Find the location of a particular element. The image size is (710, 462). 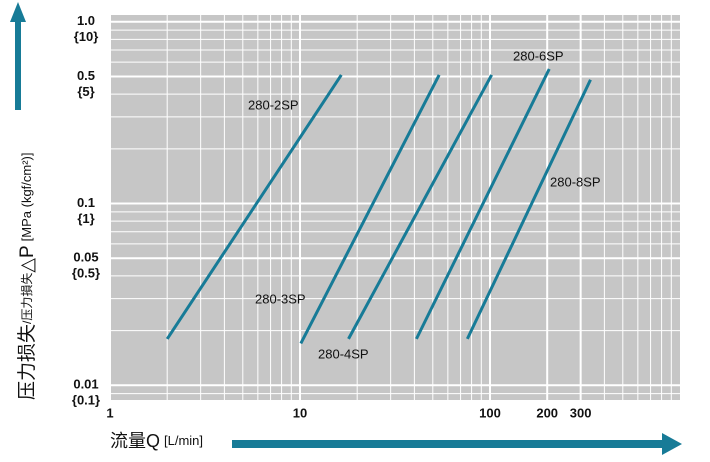

x-tick-label: 200 is located at coordinates (547, 412).